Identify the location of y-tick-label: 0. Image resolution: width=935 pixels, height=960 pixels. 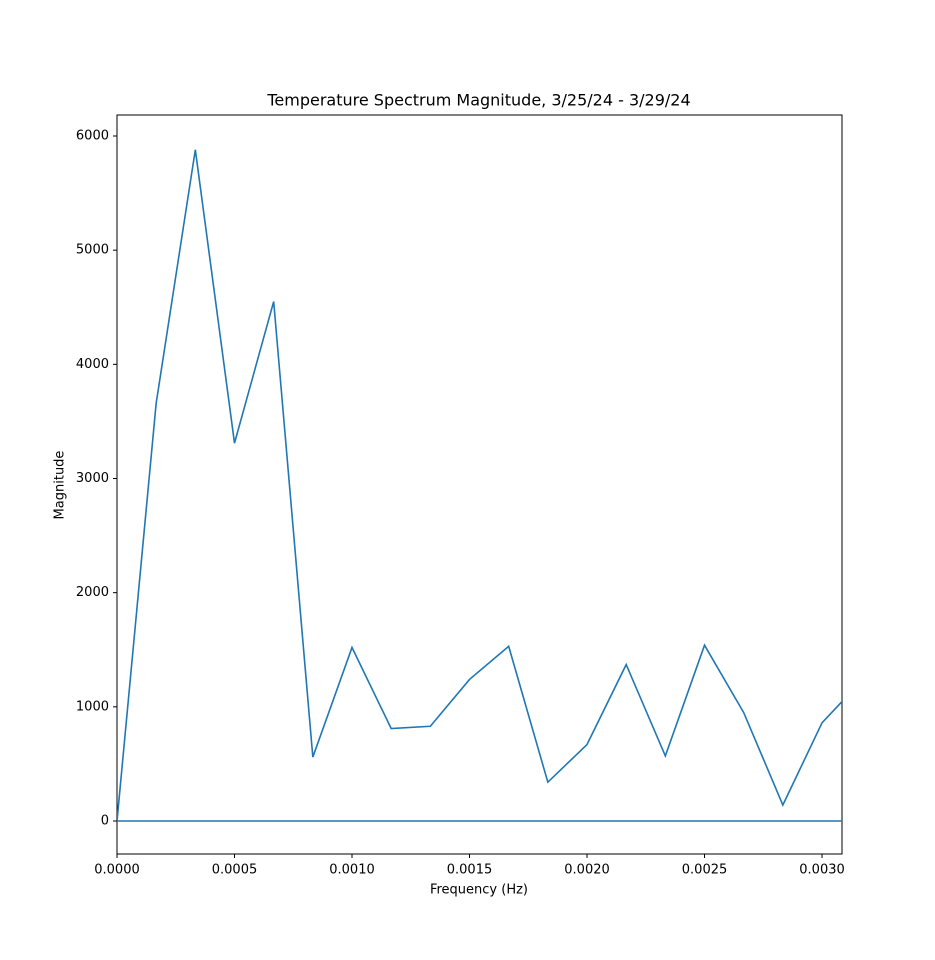
(105, 821).